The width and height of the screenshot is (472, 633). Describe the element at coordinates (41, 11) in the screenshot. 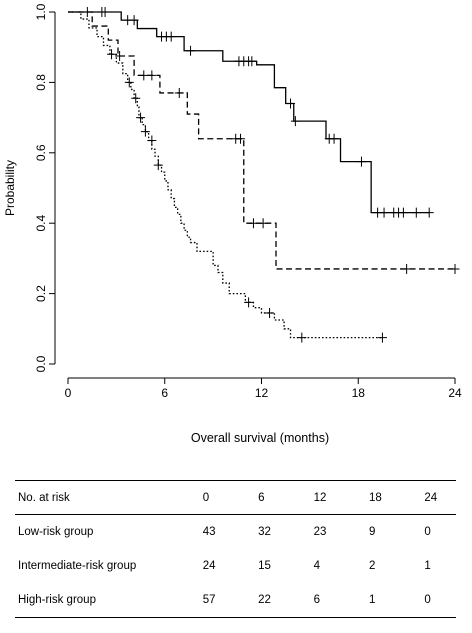

I see `y-tick-label: 1.0` at that location.